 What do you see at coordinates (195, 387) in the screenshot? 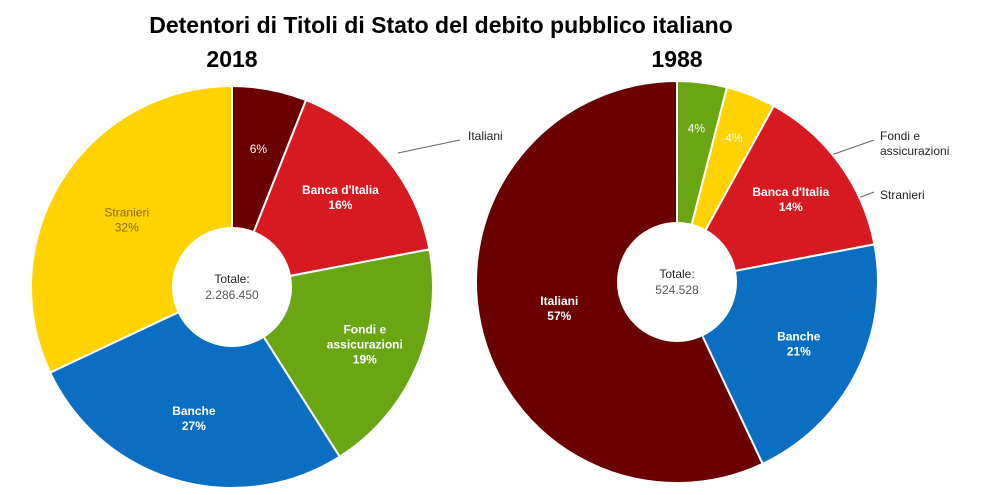
I see `pie-slice-banche` at bounding box center [195, 387].